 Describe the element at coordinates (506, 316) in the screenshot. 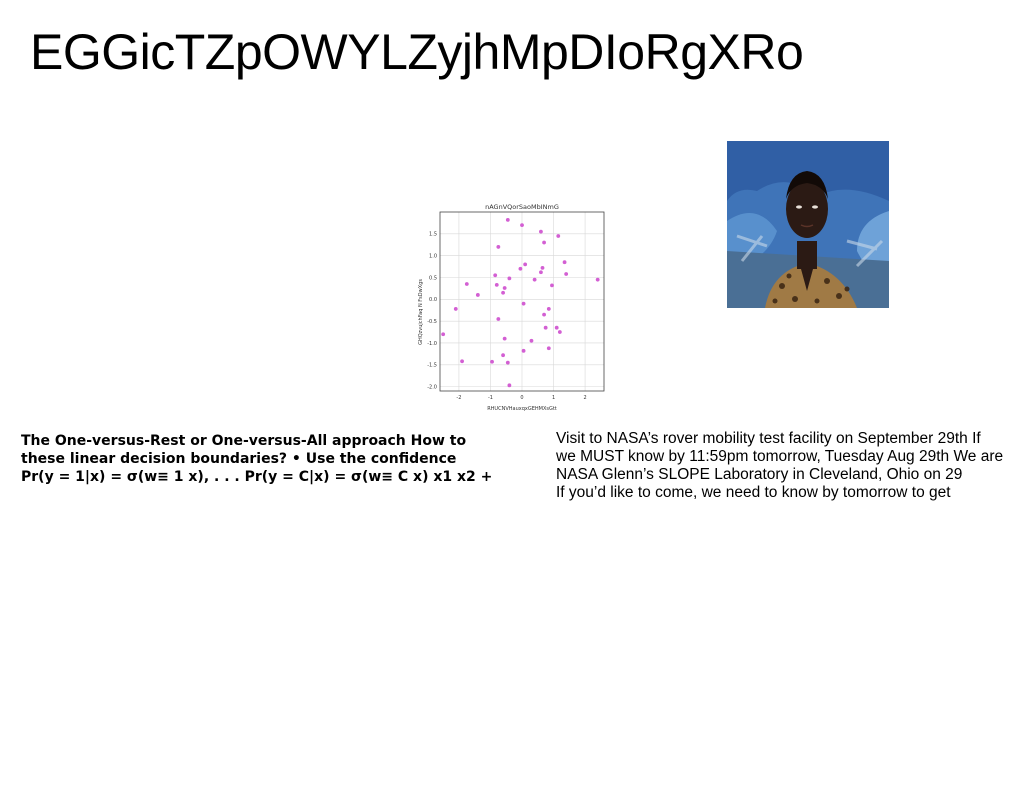

I see `axis-ticks: -2 -1 0 1 2 1.5 1.0 0.5 0.0 -0.5 -1.0 -1.5 -2.0` at that location.